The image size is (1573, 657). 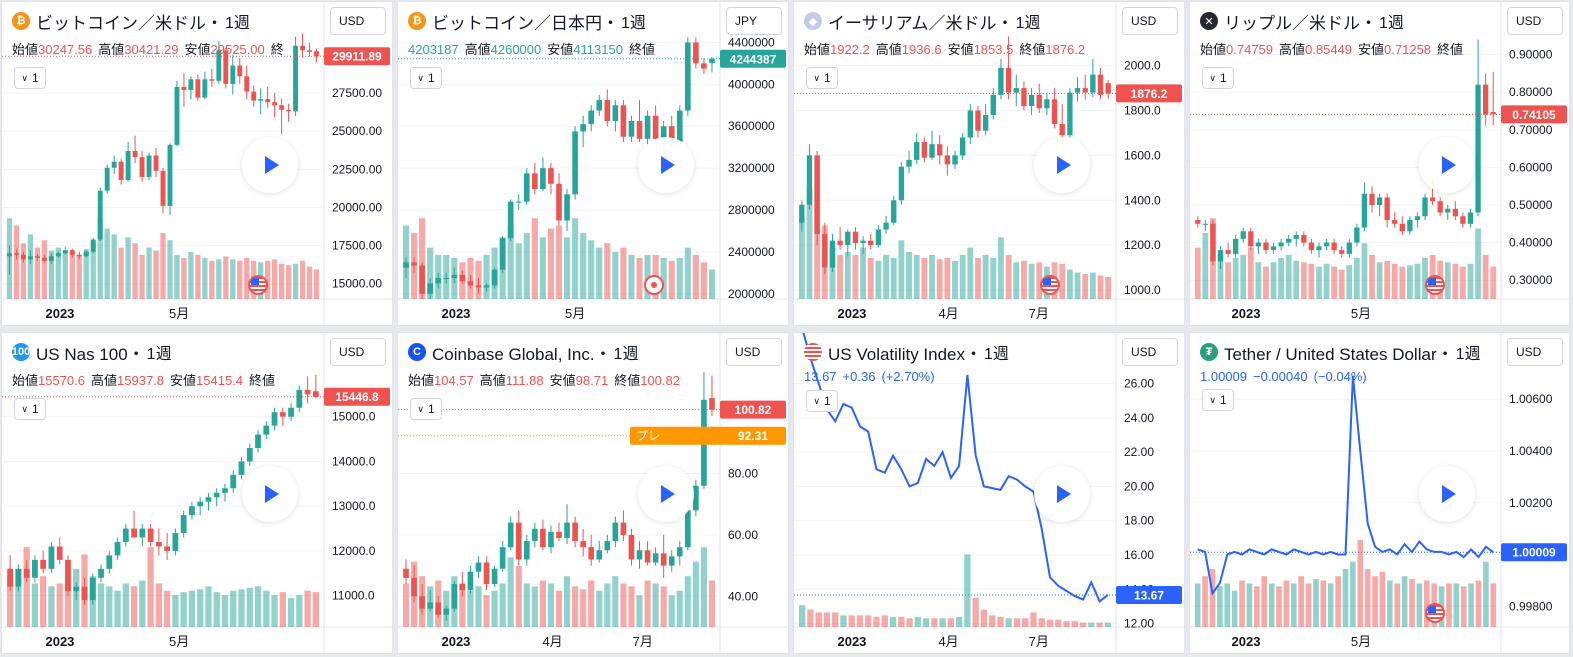 What do you see at coordinates (1531, 130) in the screenshot?
I see `price-axis-label: 0.70000` at bounding box center [1531, 130].